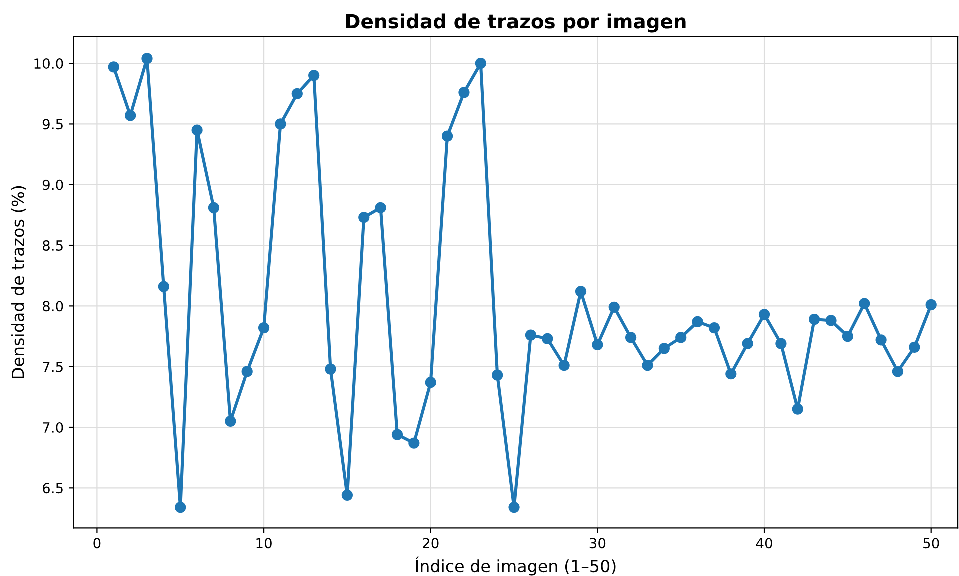 This screenshot has width=959, height=576. What do you see at coordinates (49, 64) in the screenshot?
I see `y-tick-label: 10.0` at bounding box center [49, 64].